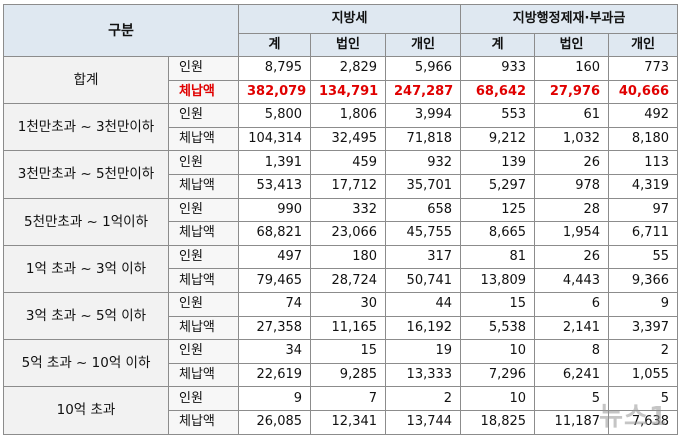 The image size is (680, 443). Describe the element at coordinates (275, 162) in the screenshot. I see `people-value: 1,391` at that location.